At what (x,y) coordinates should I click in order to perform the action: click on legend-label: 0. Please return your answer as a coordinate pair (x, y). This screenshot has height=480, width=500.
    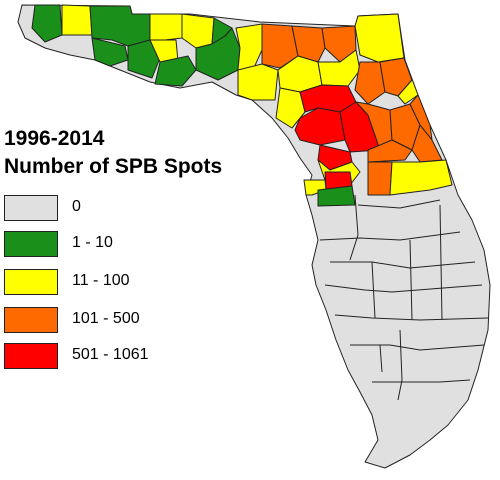
    Looking at the image, I should click on (76, 206).